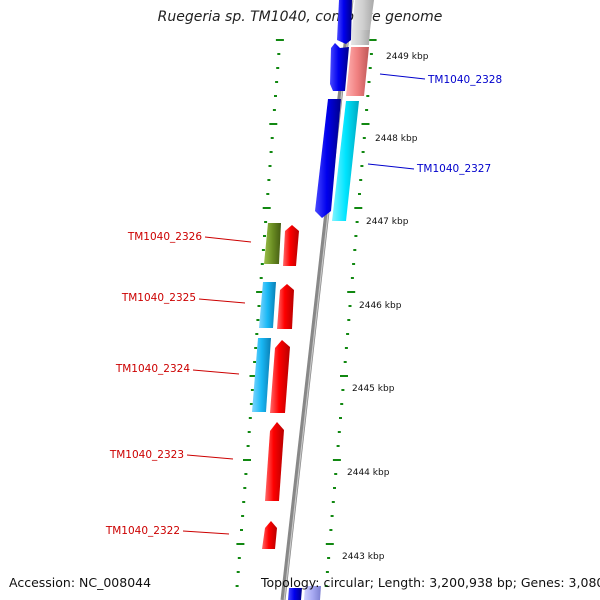  What do you see at coordinates (350, 313) in the screenshot?
I see `outer-dashed-circle` at bounding box center [350, 313].